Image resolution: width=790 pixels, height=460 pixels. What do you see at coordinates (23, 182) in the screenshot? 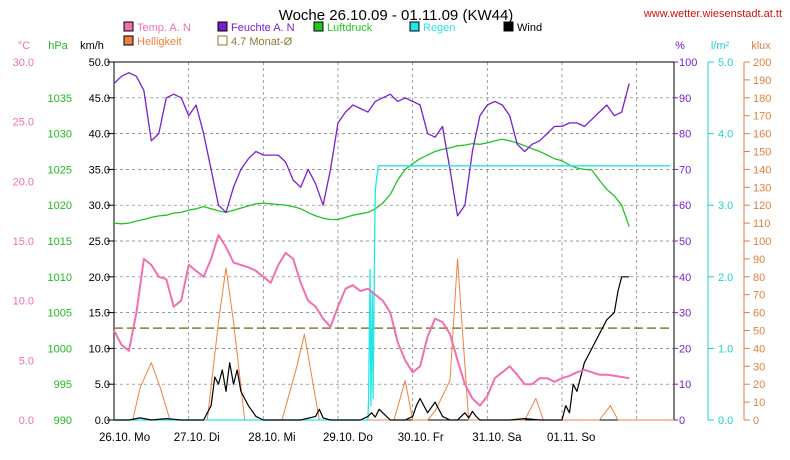
I see `temp-tick-label: 20.0` at bounding box center [23, 182].